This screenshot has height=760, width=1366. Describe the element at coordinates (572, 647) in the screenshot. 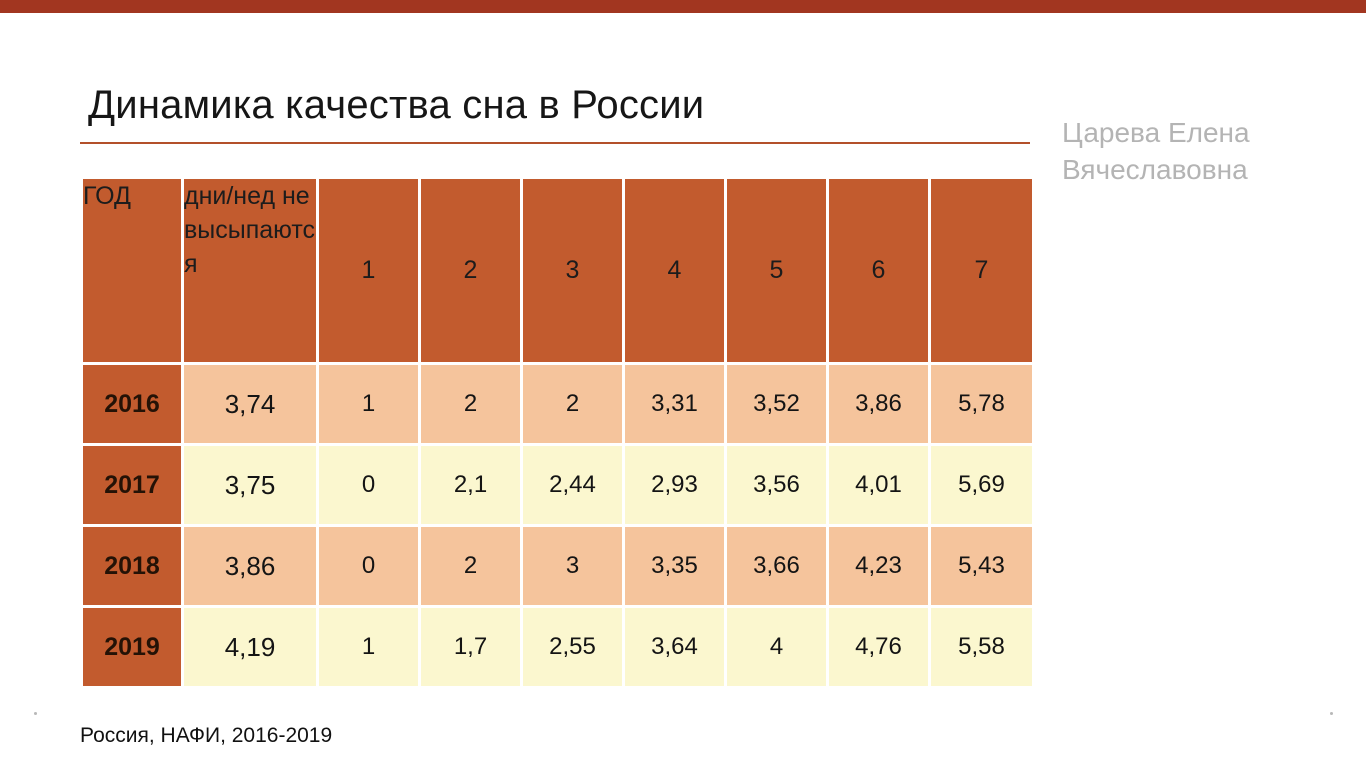

I see `value-cell: 2,55` at that location.